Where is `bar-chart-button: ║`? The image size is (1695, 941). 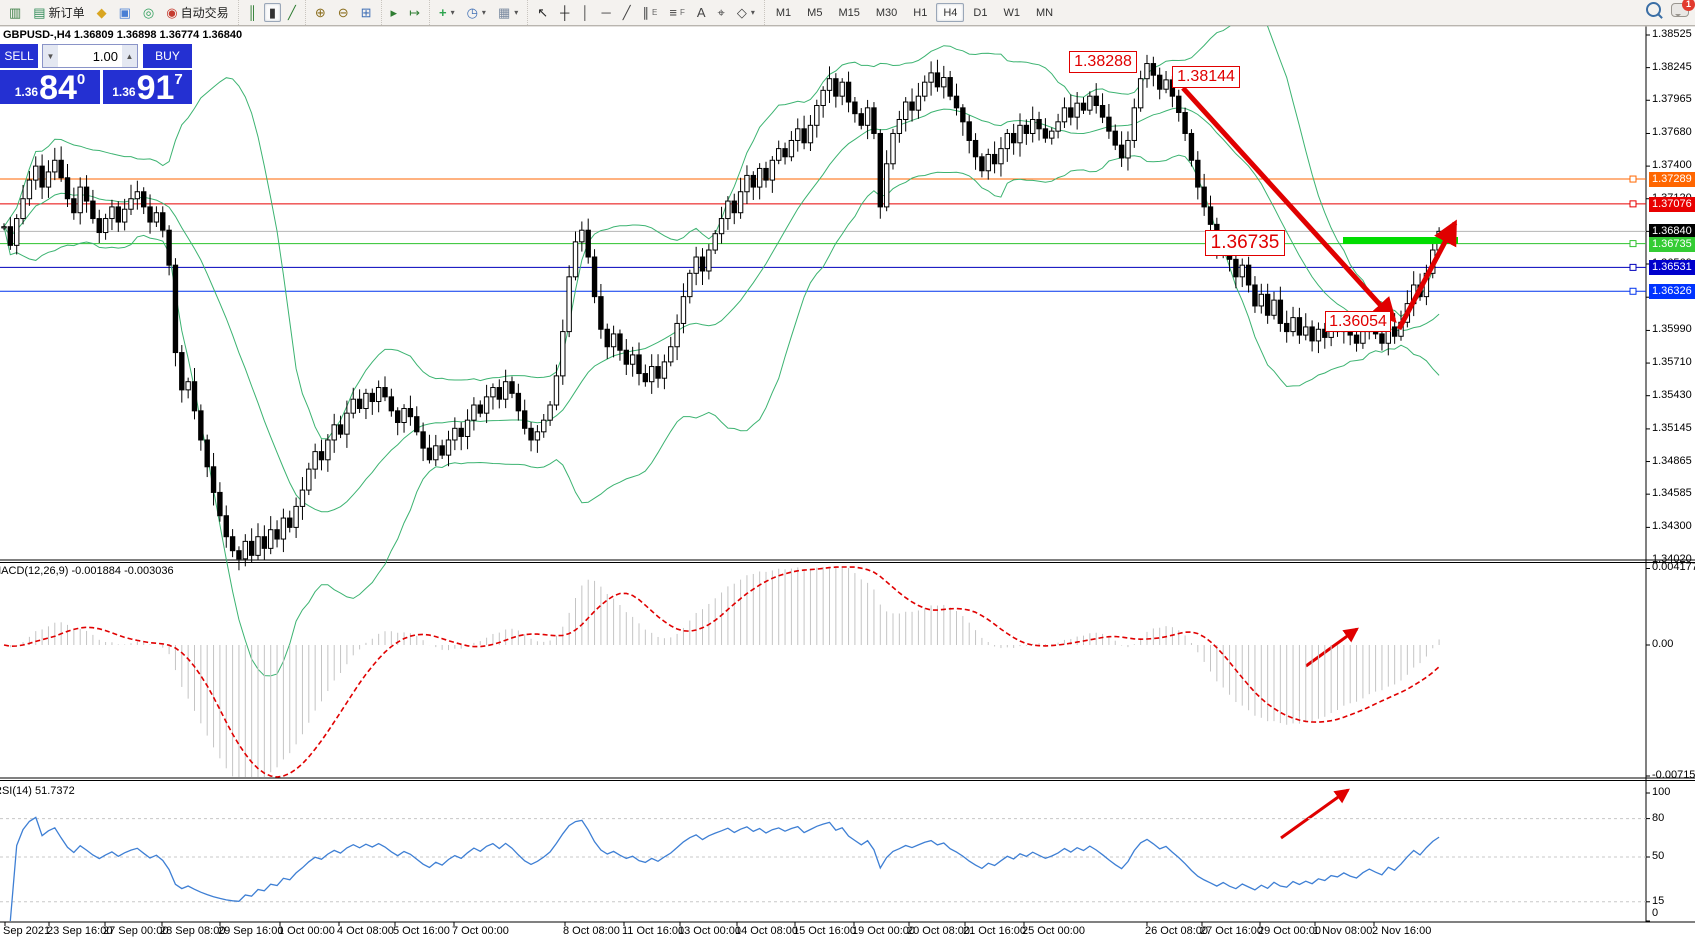
bar-chart-button: ║ is located at coordinates (252, 12).